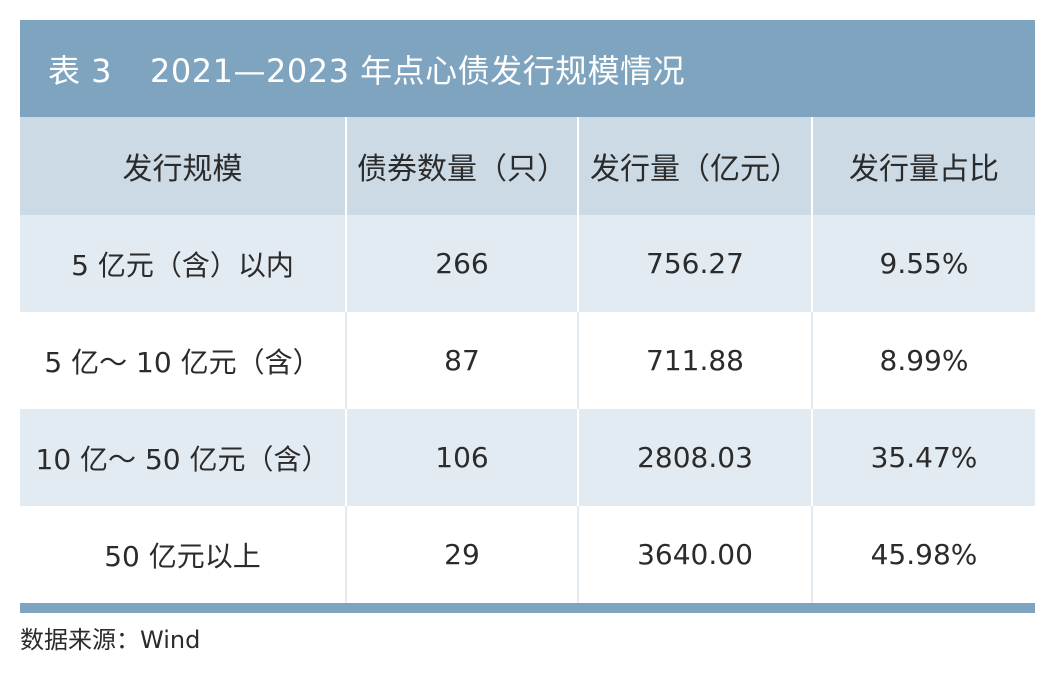 The width and height of the screenshot is (1054, 678). I want to click on table-row: 10 亿～ 50 亿元（含） 106 2808.03 35.47%, so click(527, 457).